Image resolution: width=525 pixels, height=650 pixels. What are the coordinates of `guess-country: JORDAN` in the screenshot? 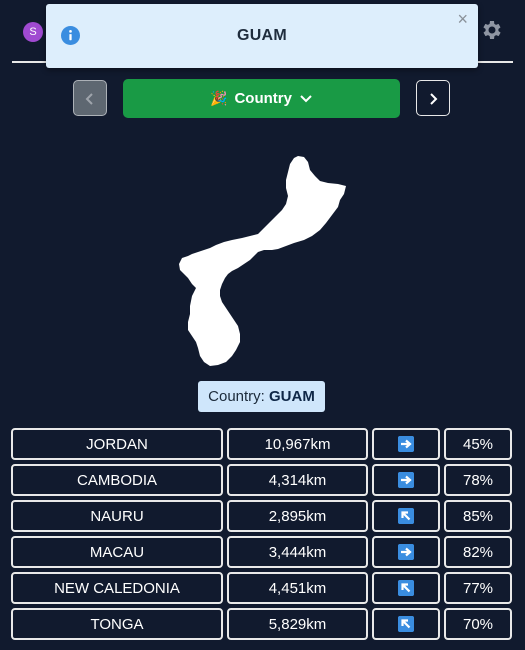 It's located at (117, 444).